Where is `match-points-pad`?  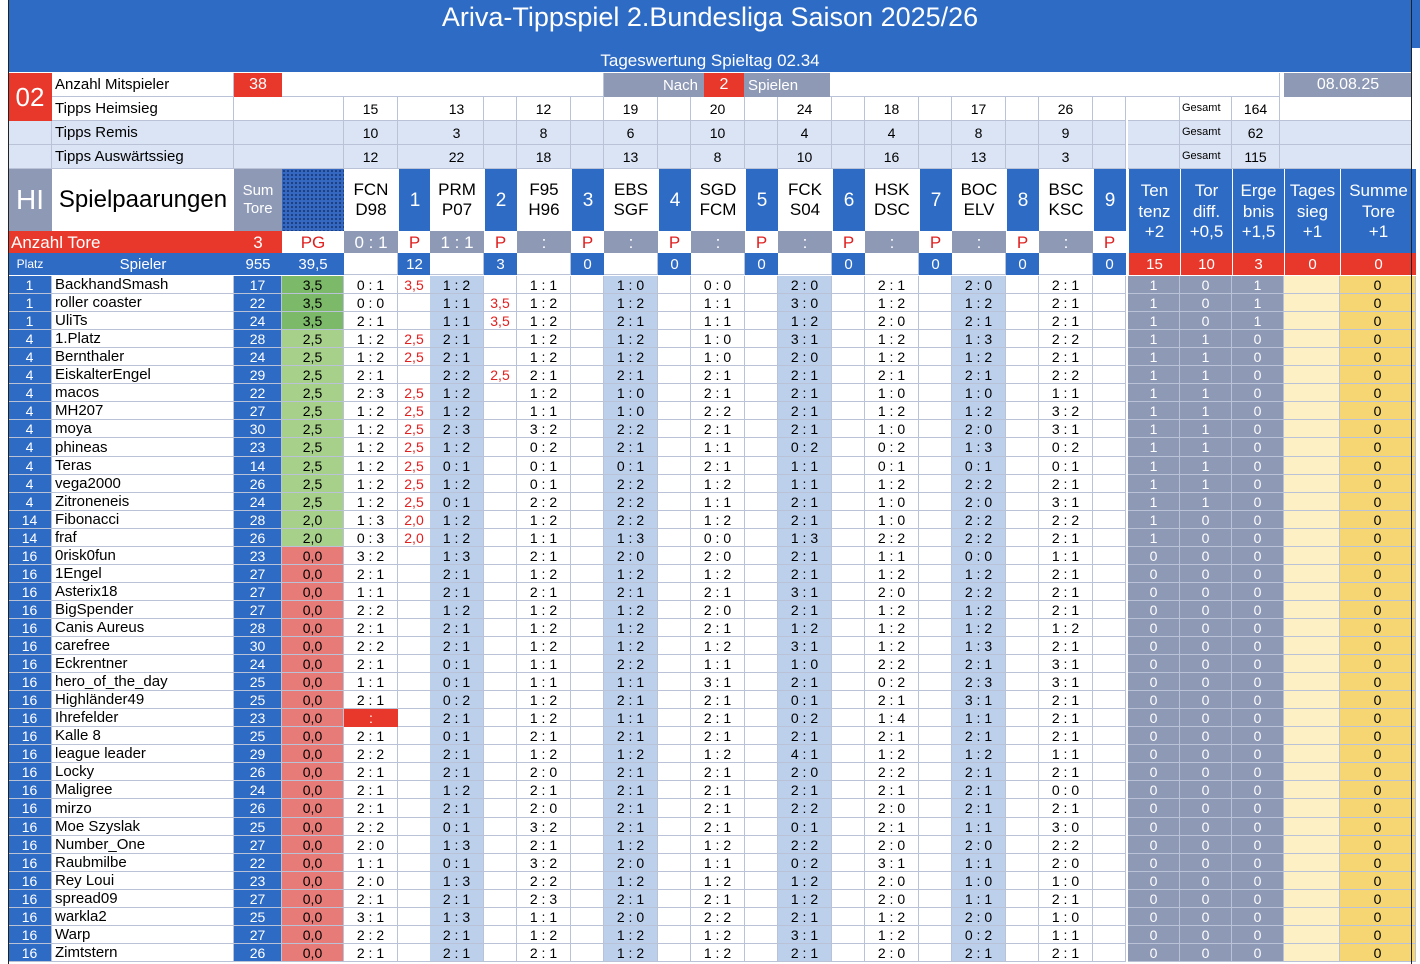 match-points-pad is located at coordinates (544, 264).